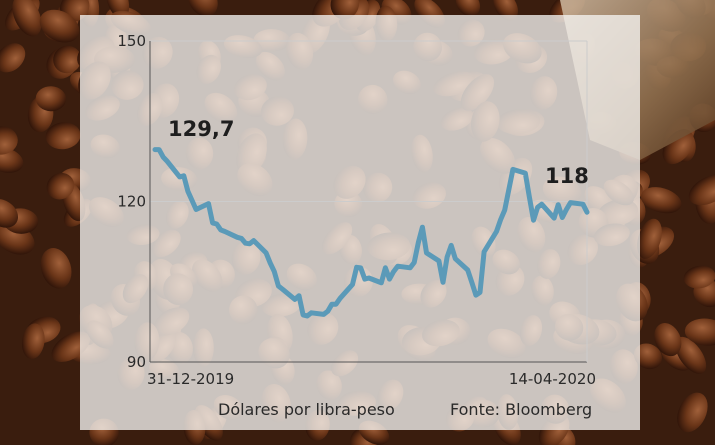 This screenshot has height=445, width=715. I want to click on x-tick-end: 14-04-2020, so click(552, 379).